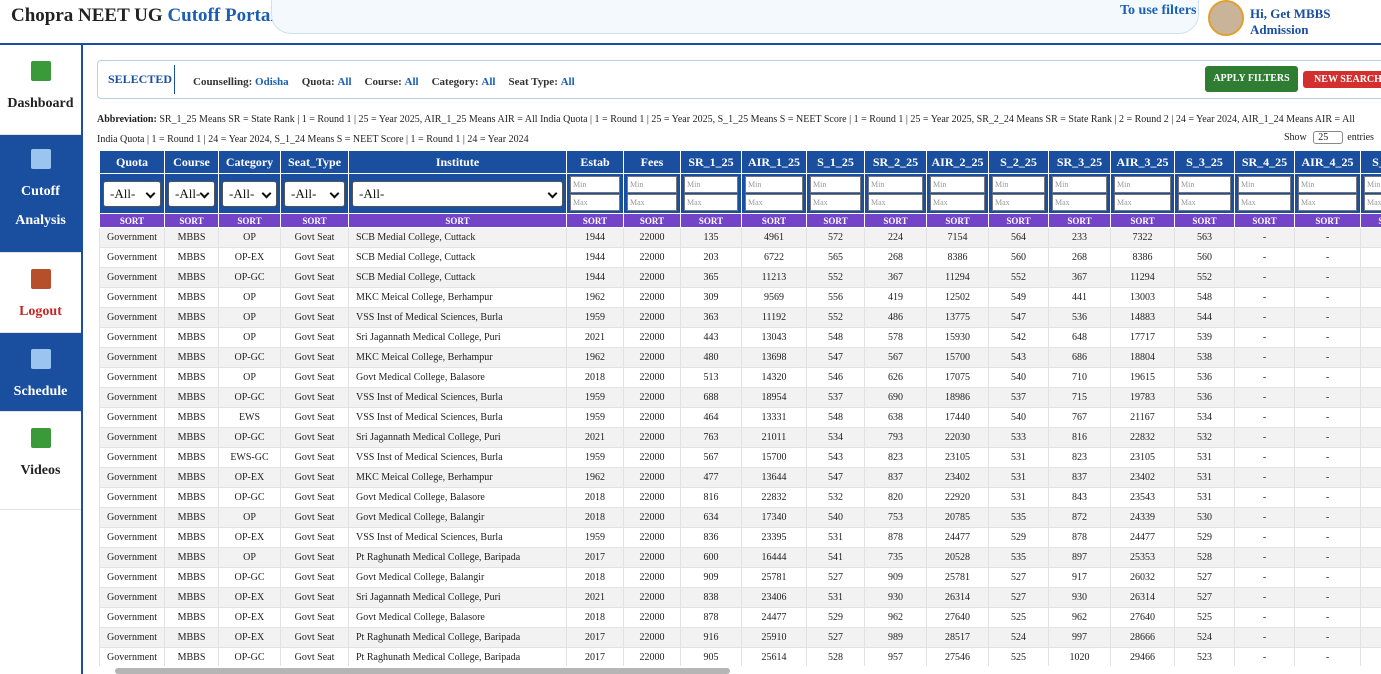  I want to click on cell: 552, so click(1204, 277).